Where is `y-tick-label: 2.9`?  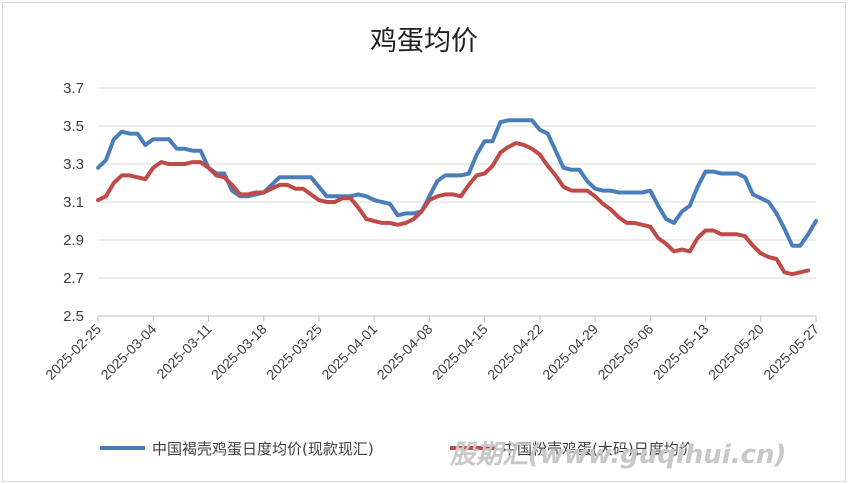 y-tick-label: 2.9 is located at coordinates (73, 240).